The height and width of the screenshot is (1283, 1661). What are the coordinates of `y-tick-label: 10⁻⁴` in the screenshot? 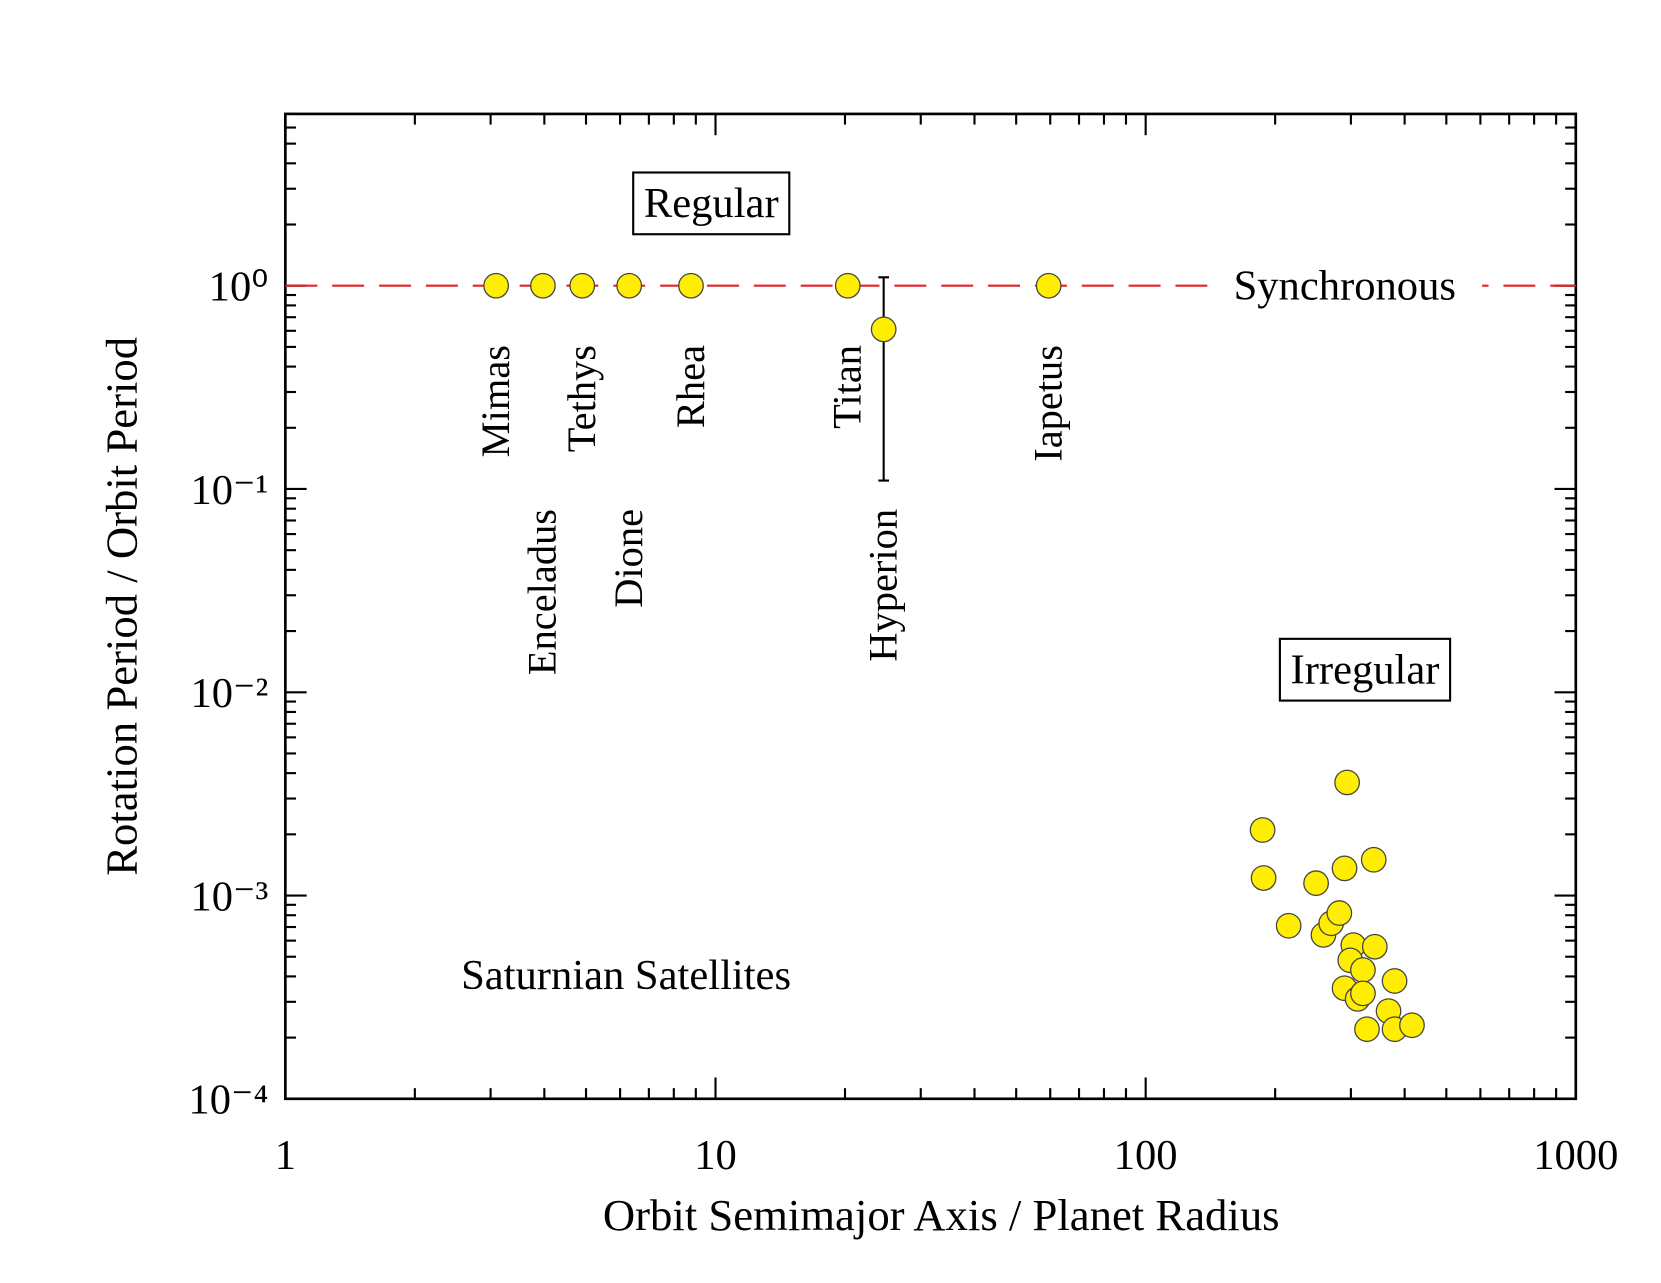 It's located at (228, 1100).